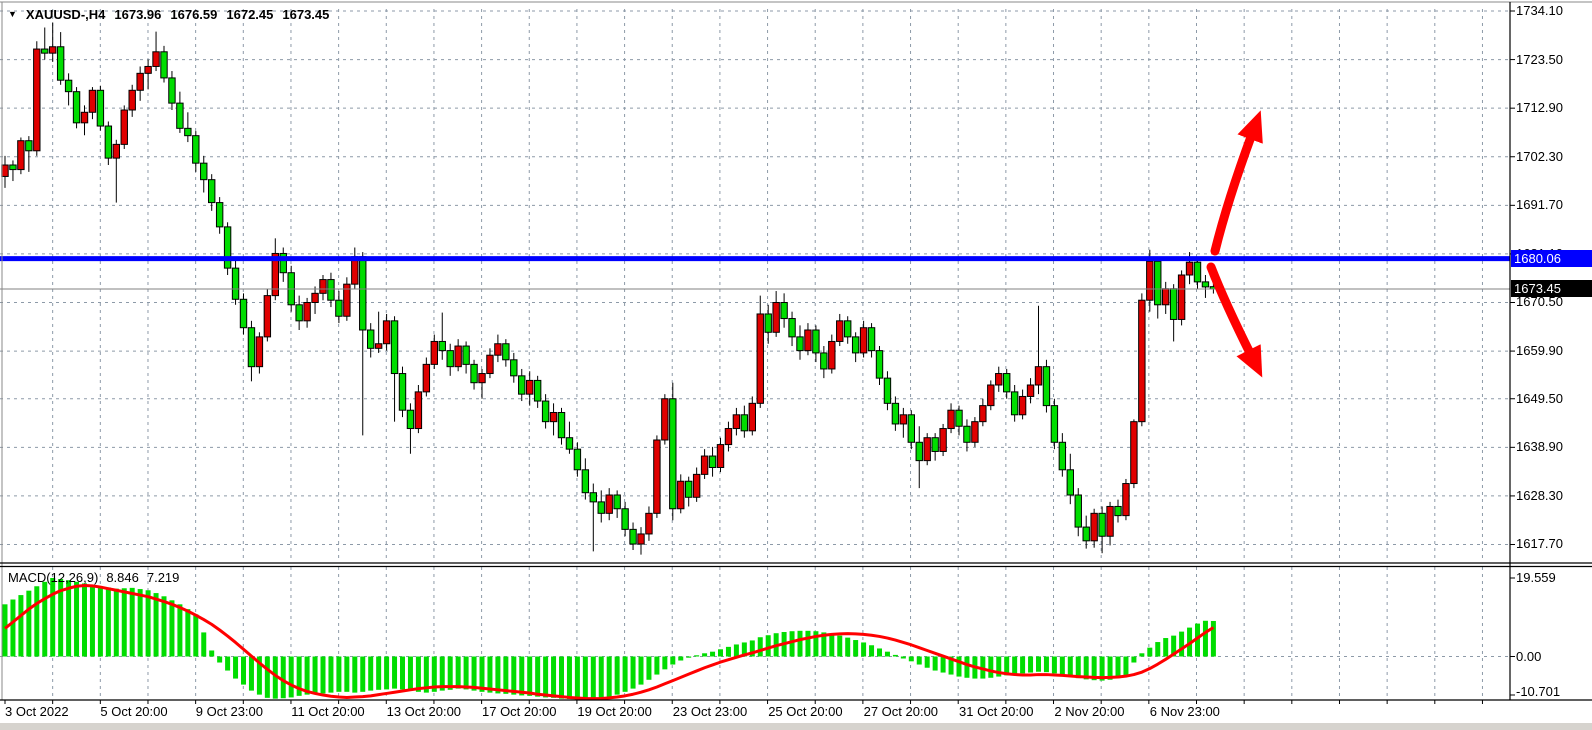  What do you see at coordinates (1536, 577) in the screenshot?
I see `macd-axis-label: 19.559` at bounding box center [1536, 577].